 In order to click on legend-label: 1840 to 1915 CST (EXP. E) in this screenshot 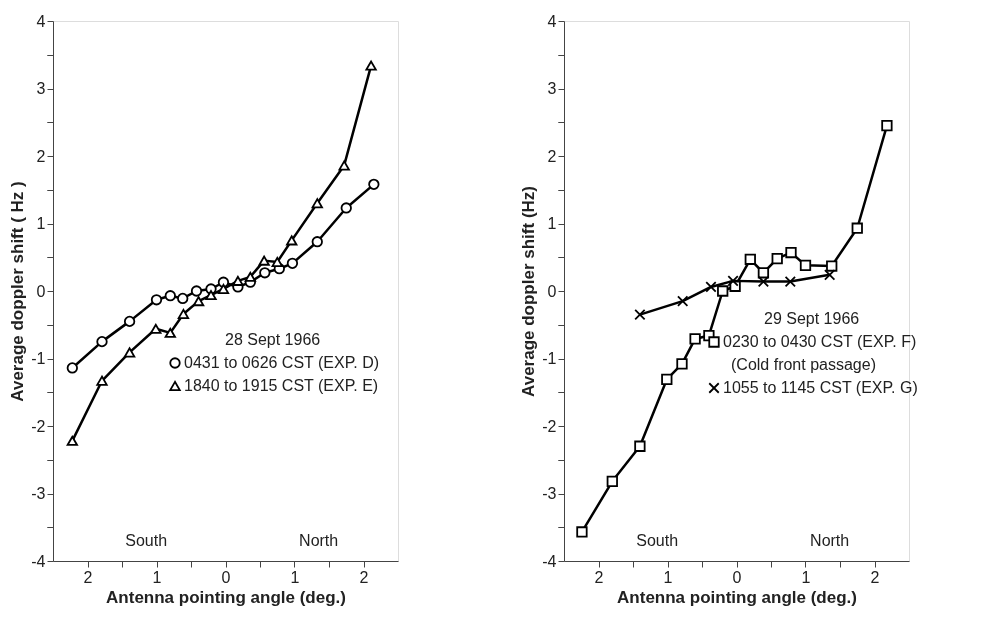, I will do `click(281, 385)`.